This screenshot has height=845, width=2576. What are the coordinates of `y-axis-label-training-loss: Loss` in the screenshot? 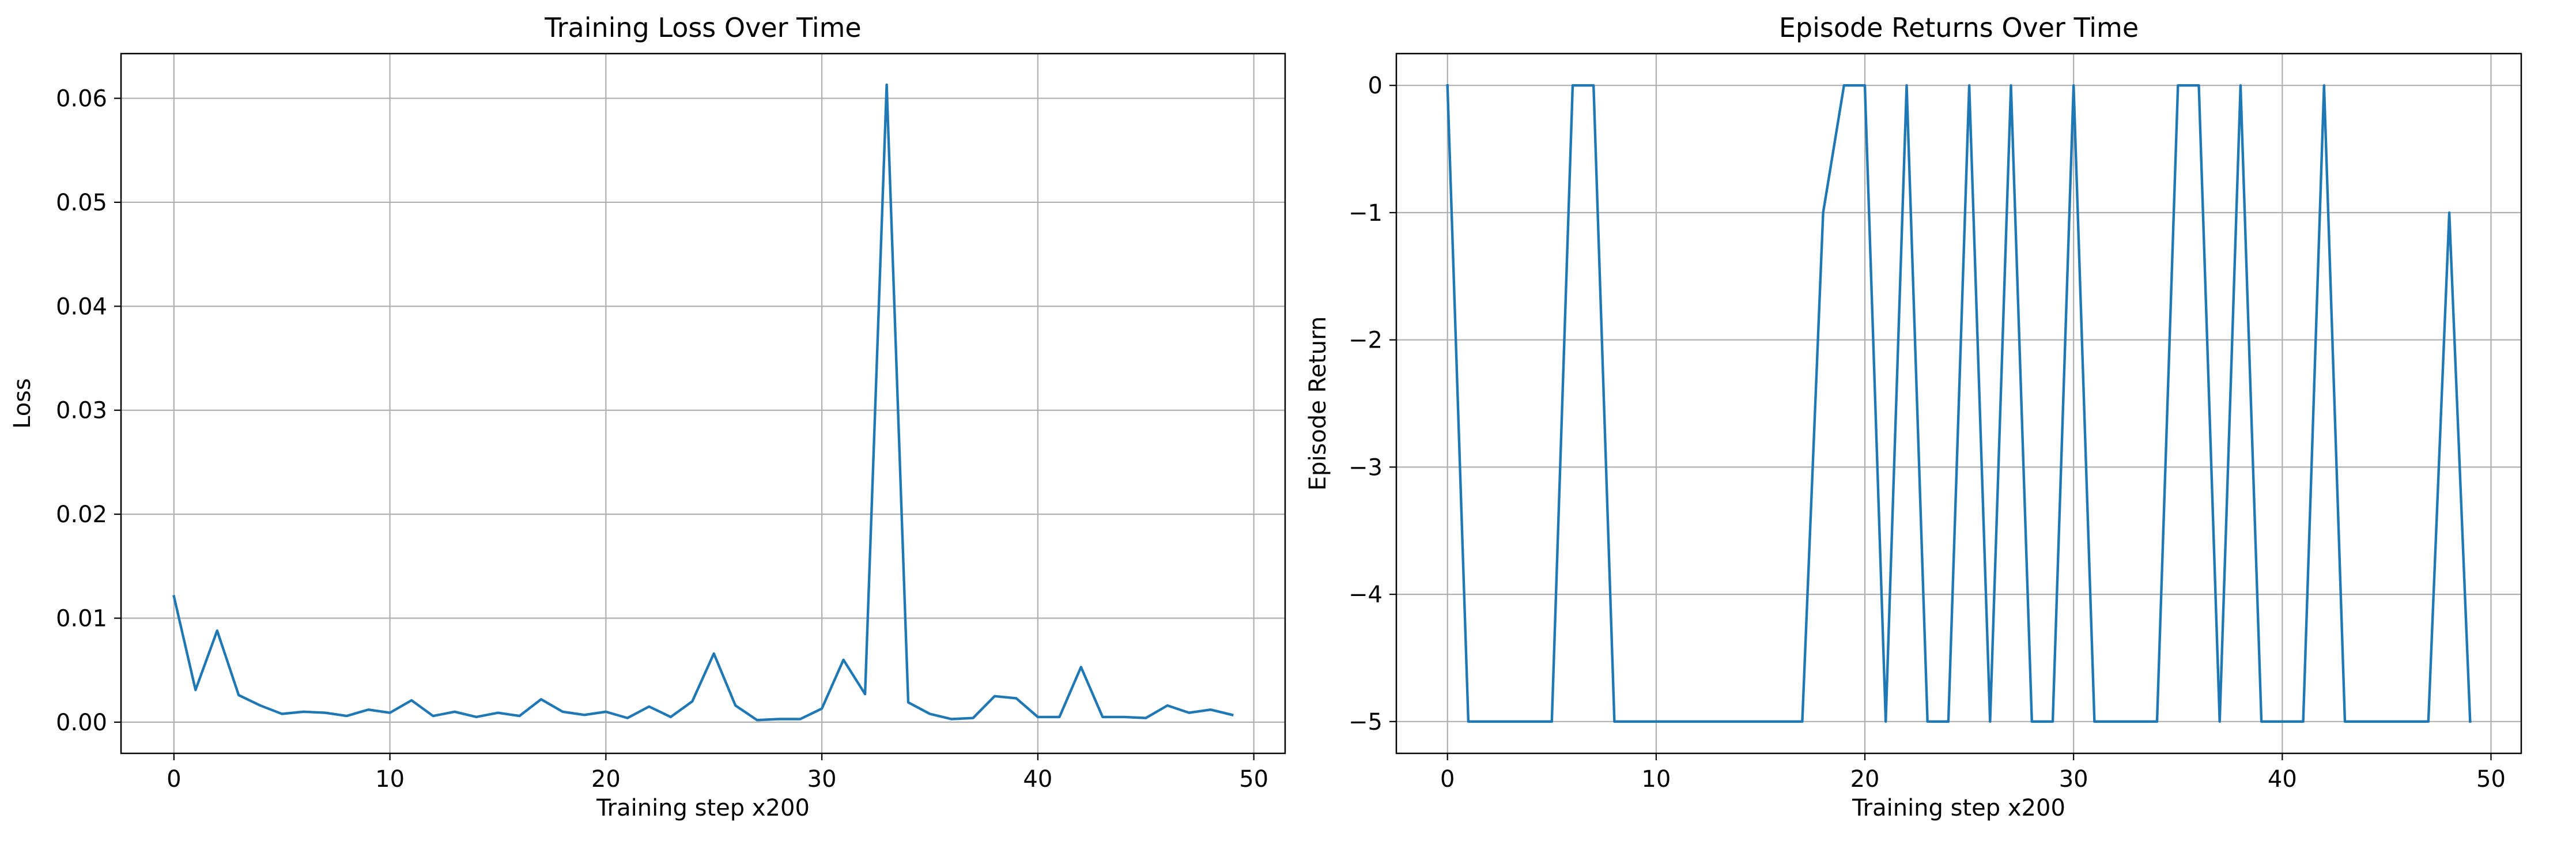 It's located at (22, 403).